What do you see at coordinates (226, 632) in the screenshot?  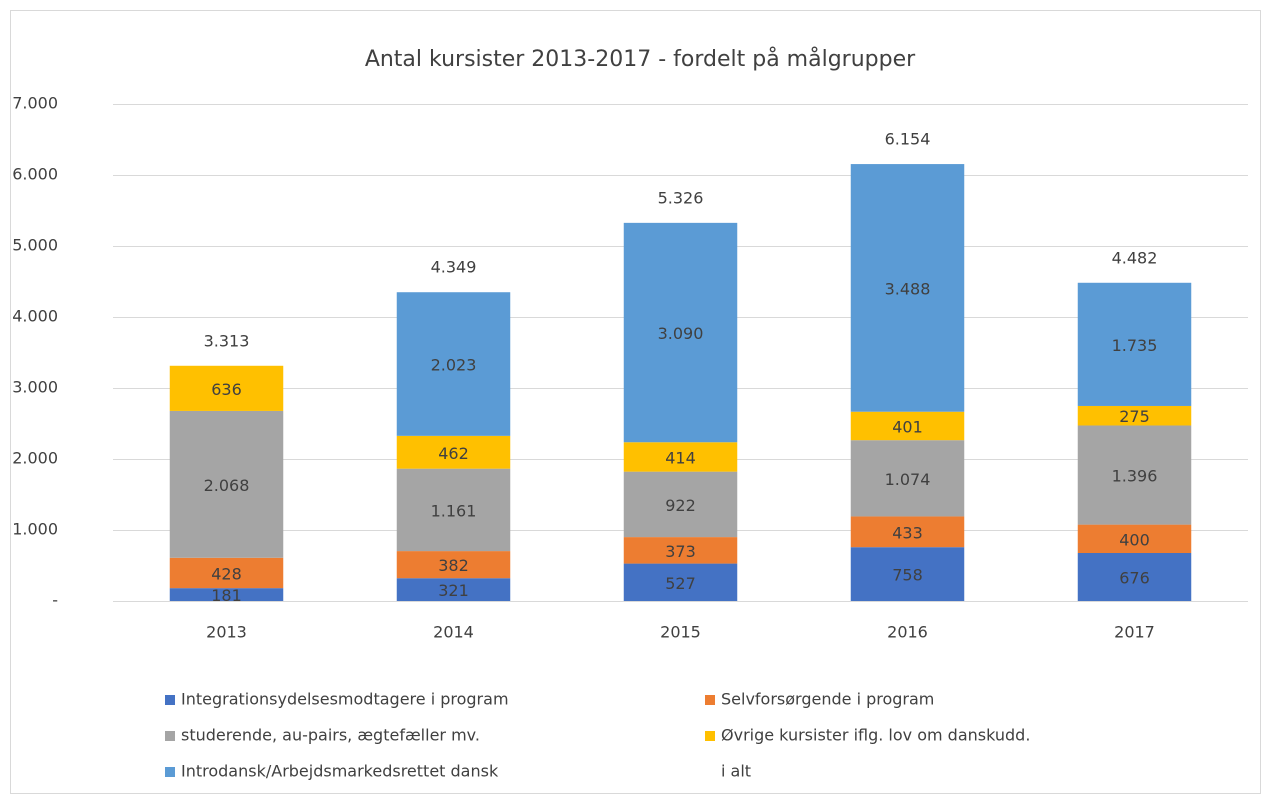 I see `x-tick-label: 2013` at bounding box center [226, 632].